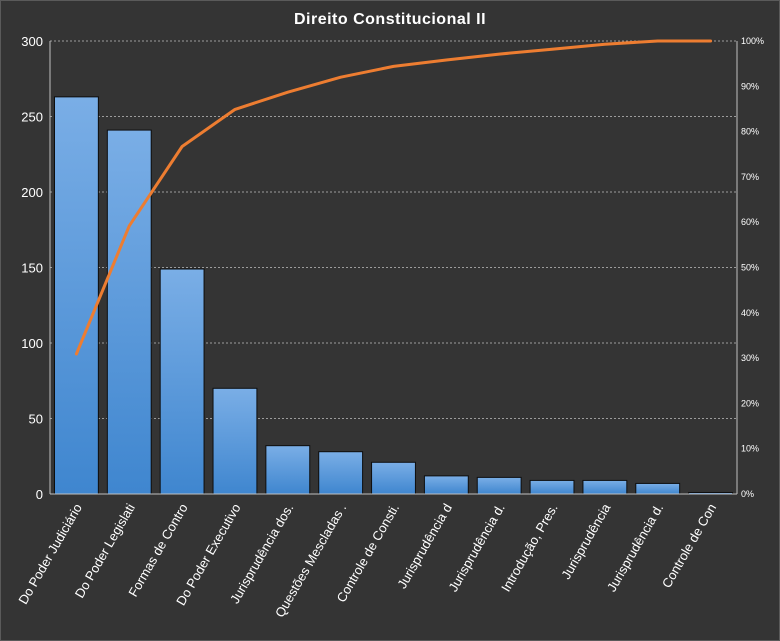  I want to click on y2-tick-label: 90%, so click(750, 86).